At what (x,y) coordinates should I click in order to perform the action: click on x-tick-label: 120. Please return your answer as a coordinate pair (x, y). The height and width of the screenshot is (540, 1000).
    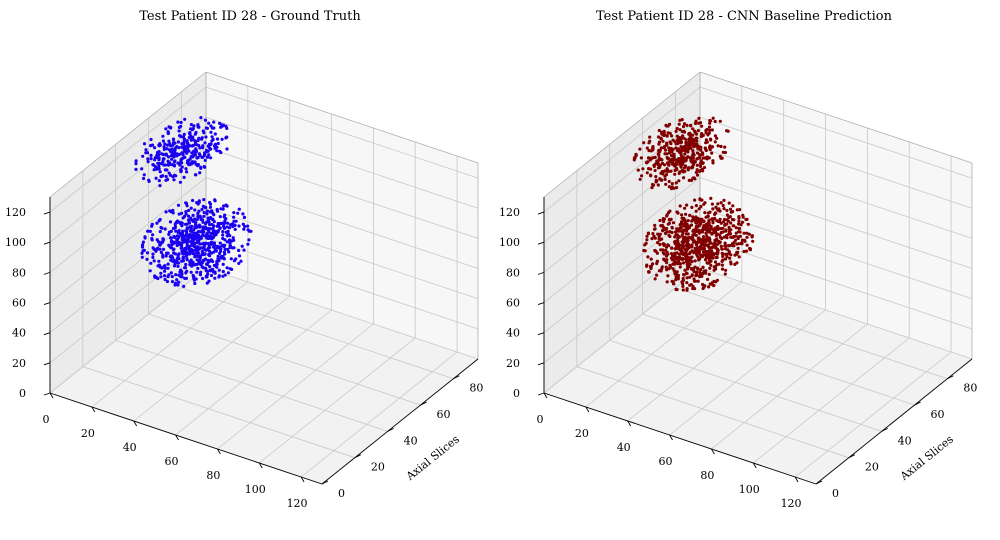
    Looking at the image, I should click on (297, 503).